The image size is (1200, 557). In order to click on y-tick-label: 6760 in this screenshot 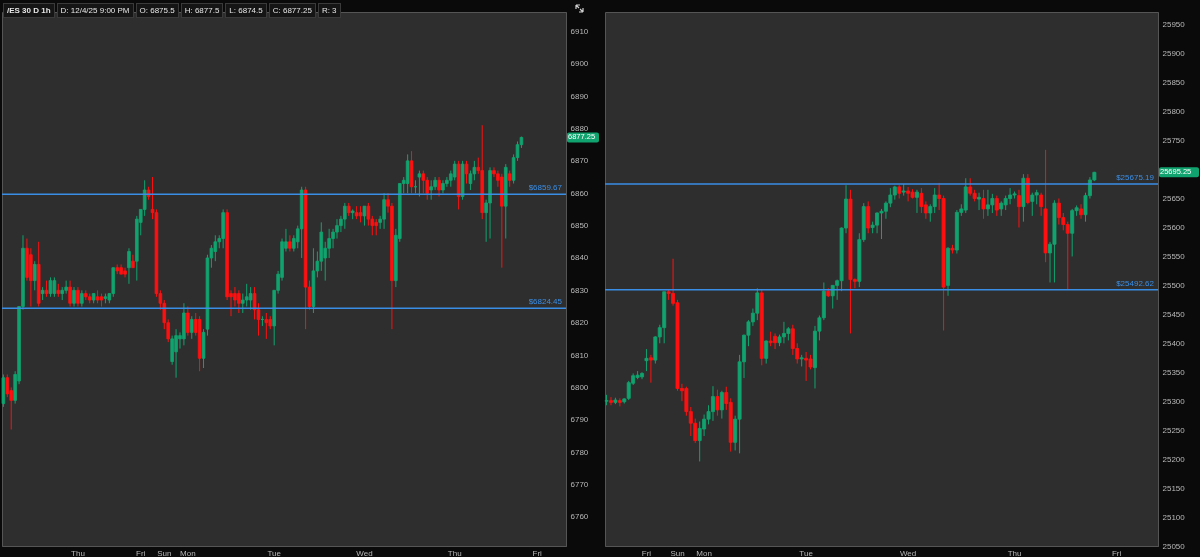, I will do `click(579, 517)`.